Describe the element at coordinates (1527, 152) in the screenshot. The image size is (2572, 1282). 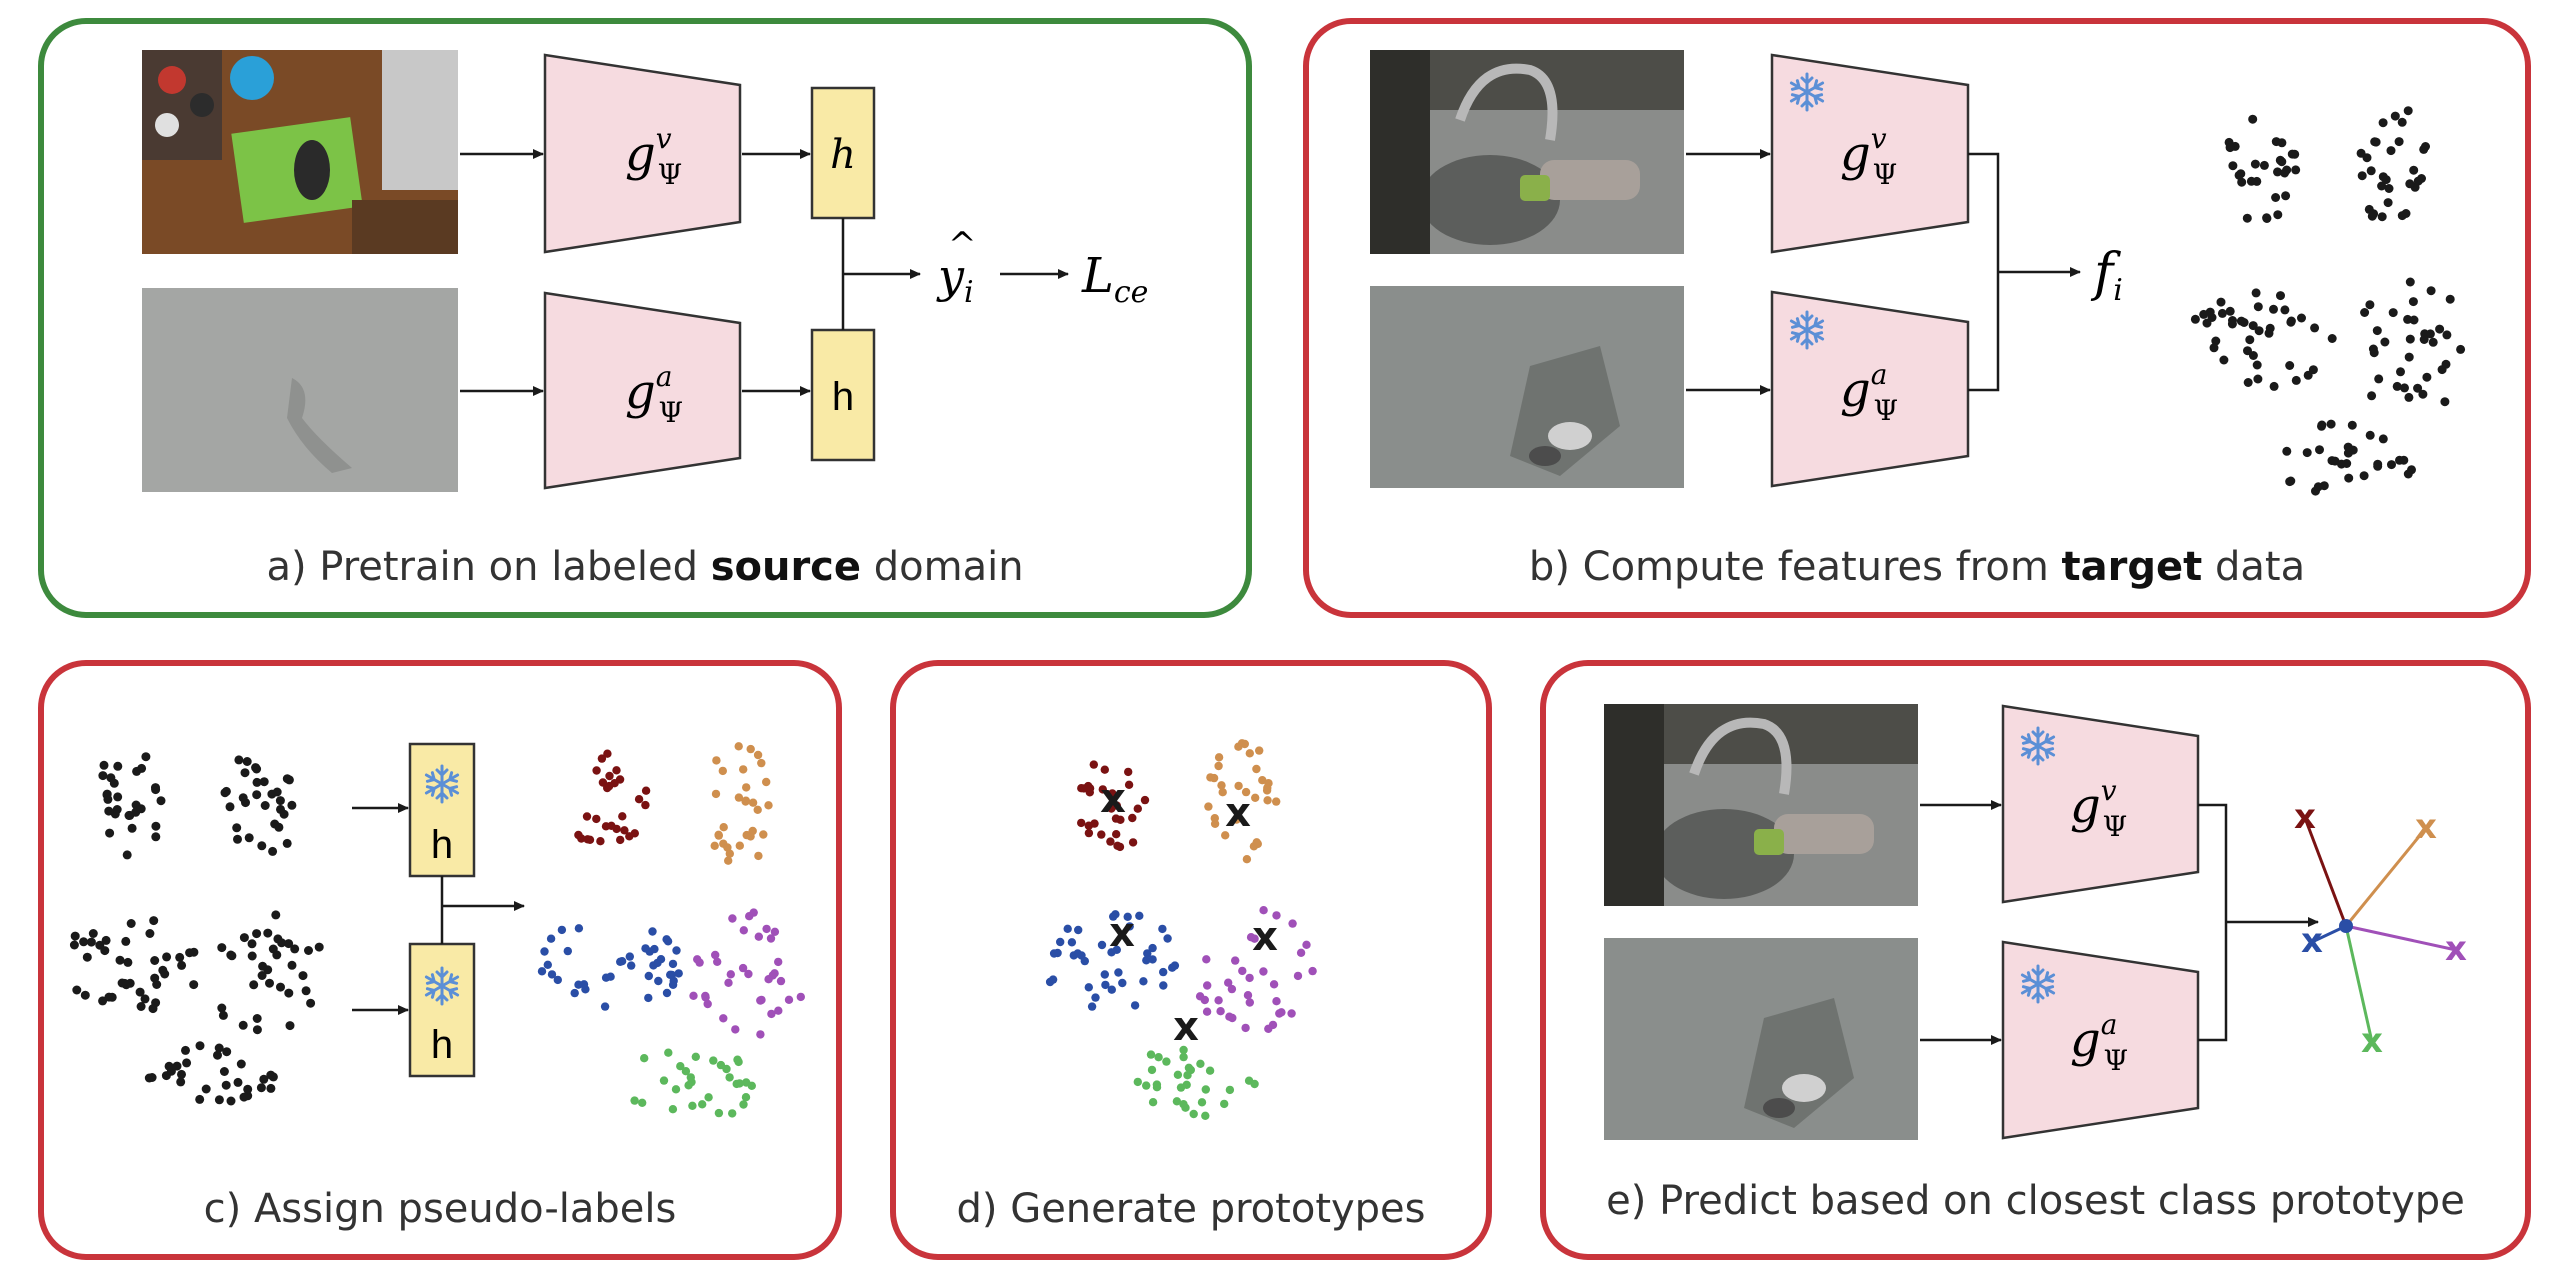
I see `target-rgb-frame-b` at that location.